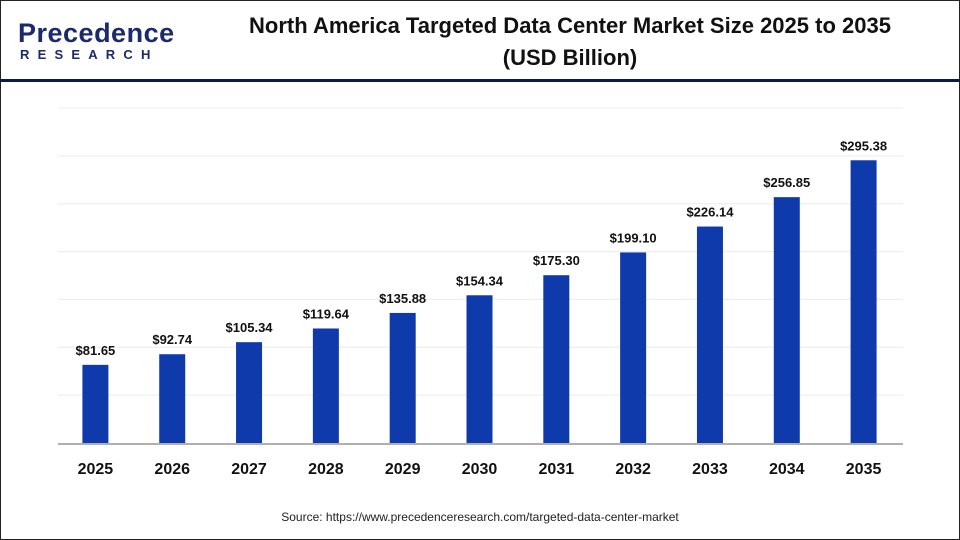 The width and height of the screenshot is (960, 540). What do you see at coordinates (709, 334) in the screenshot?
I see `bar-2033` at bounding box center [709, 334].